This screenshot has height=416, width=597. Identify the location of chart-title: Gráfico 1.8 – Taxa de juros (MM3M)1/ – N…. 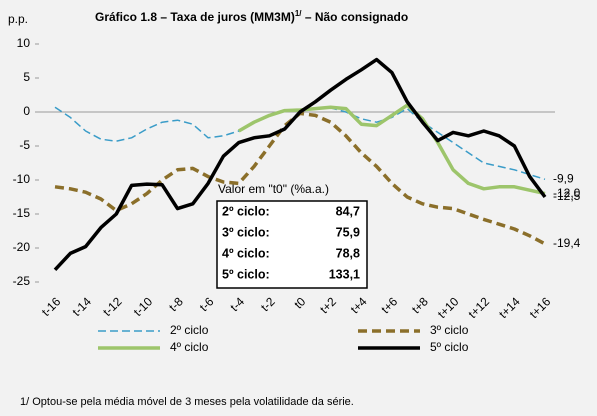
(251, 16).